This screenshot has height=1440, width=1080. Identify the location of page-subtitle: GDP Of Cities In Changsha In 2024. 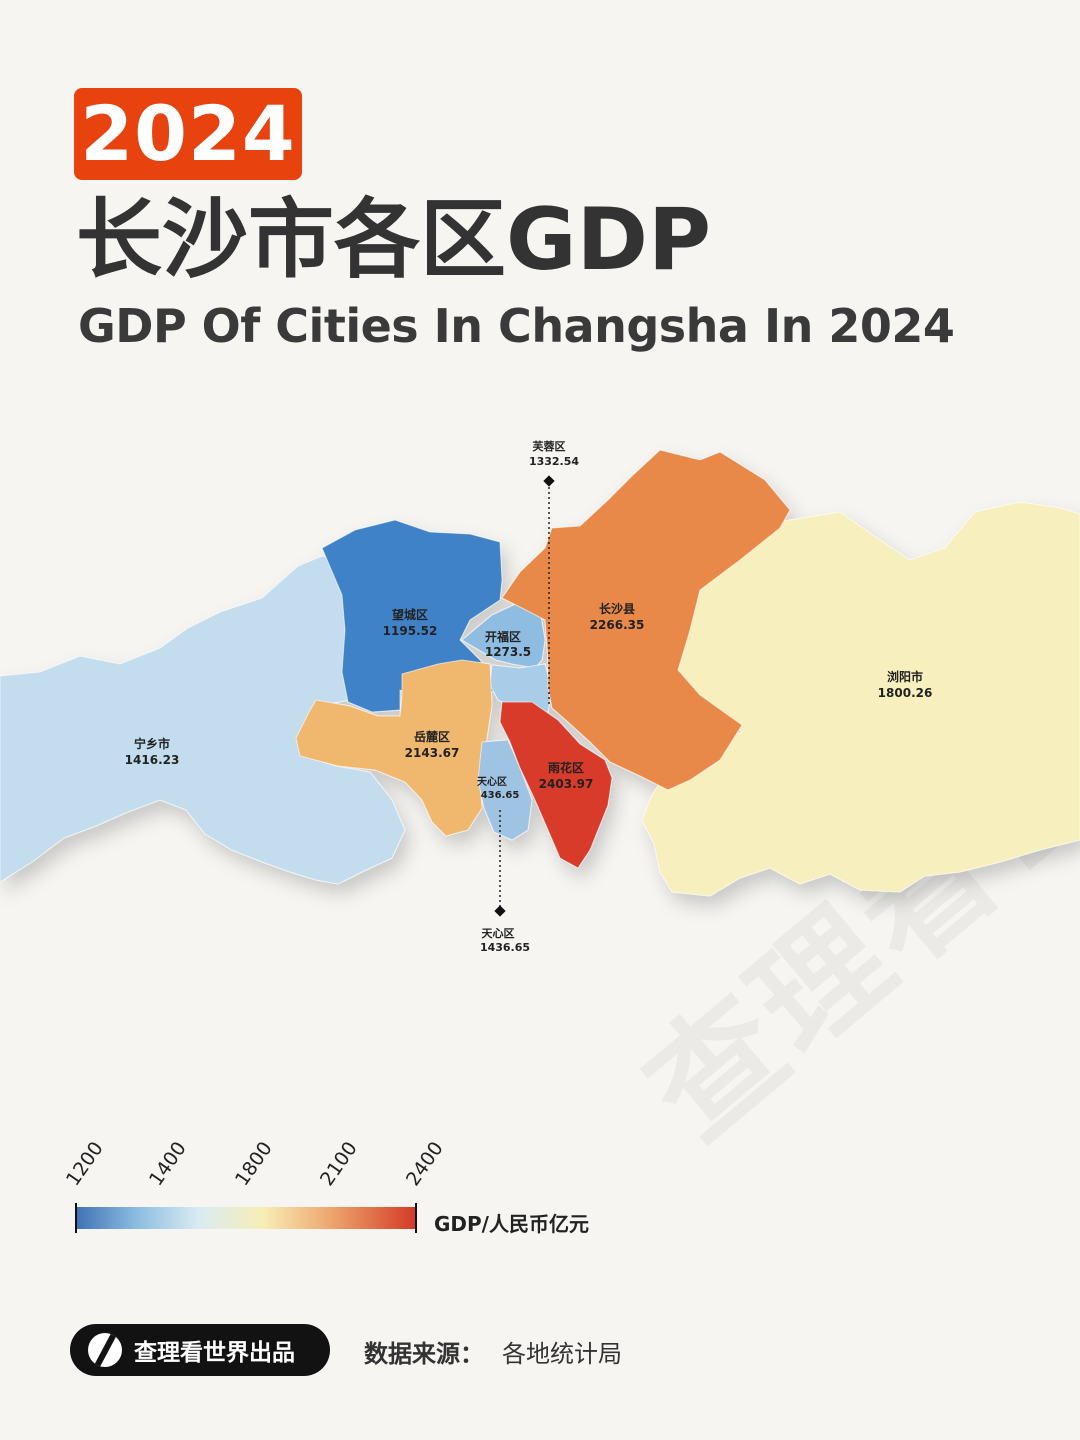
(516, 326).